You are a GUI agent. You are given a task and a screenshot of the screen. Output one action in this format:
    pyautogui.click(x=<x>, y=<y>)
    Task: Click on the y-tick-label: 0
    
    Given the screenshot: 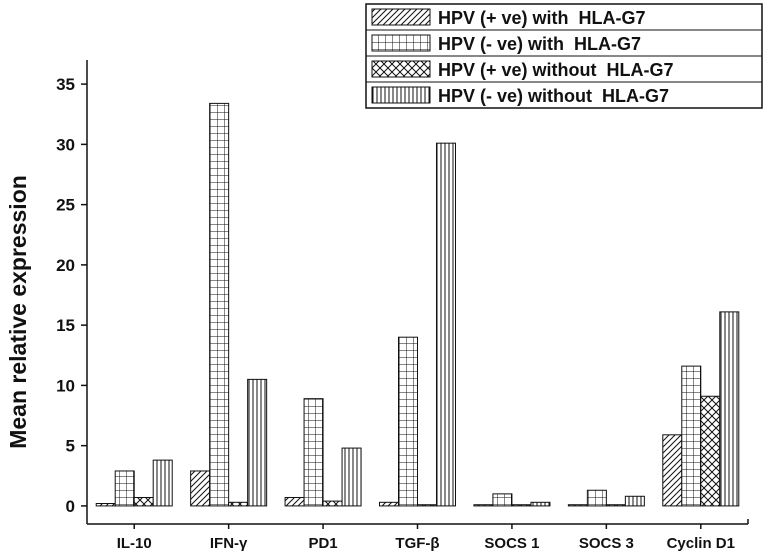 What is the action you would take?
    pyautogui.click(x=70, y=506)
    